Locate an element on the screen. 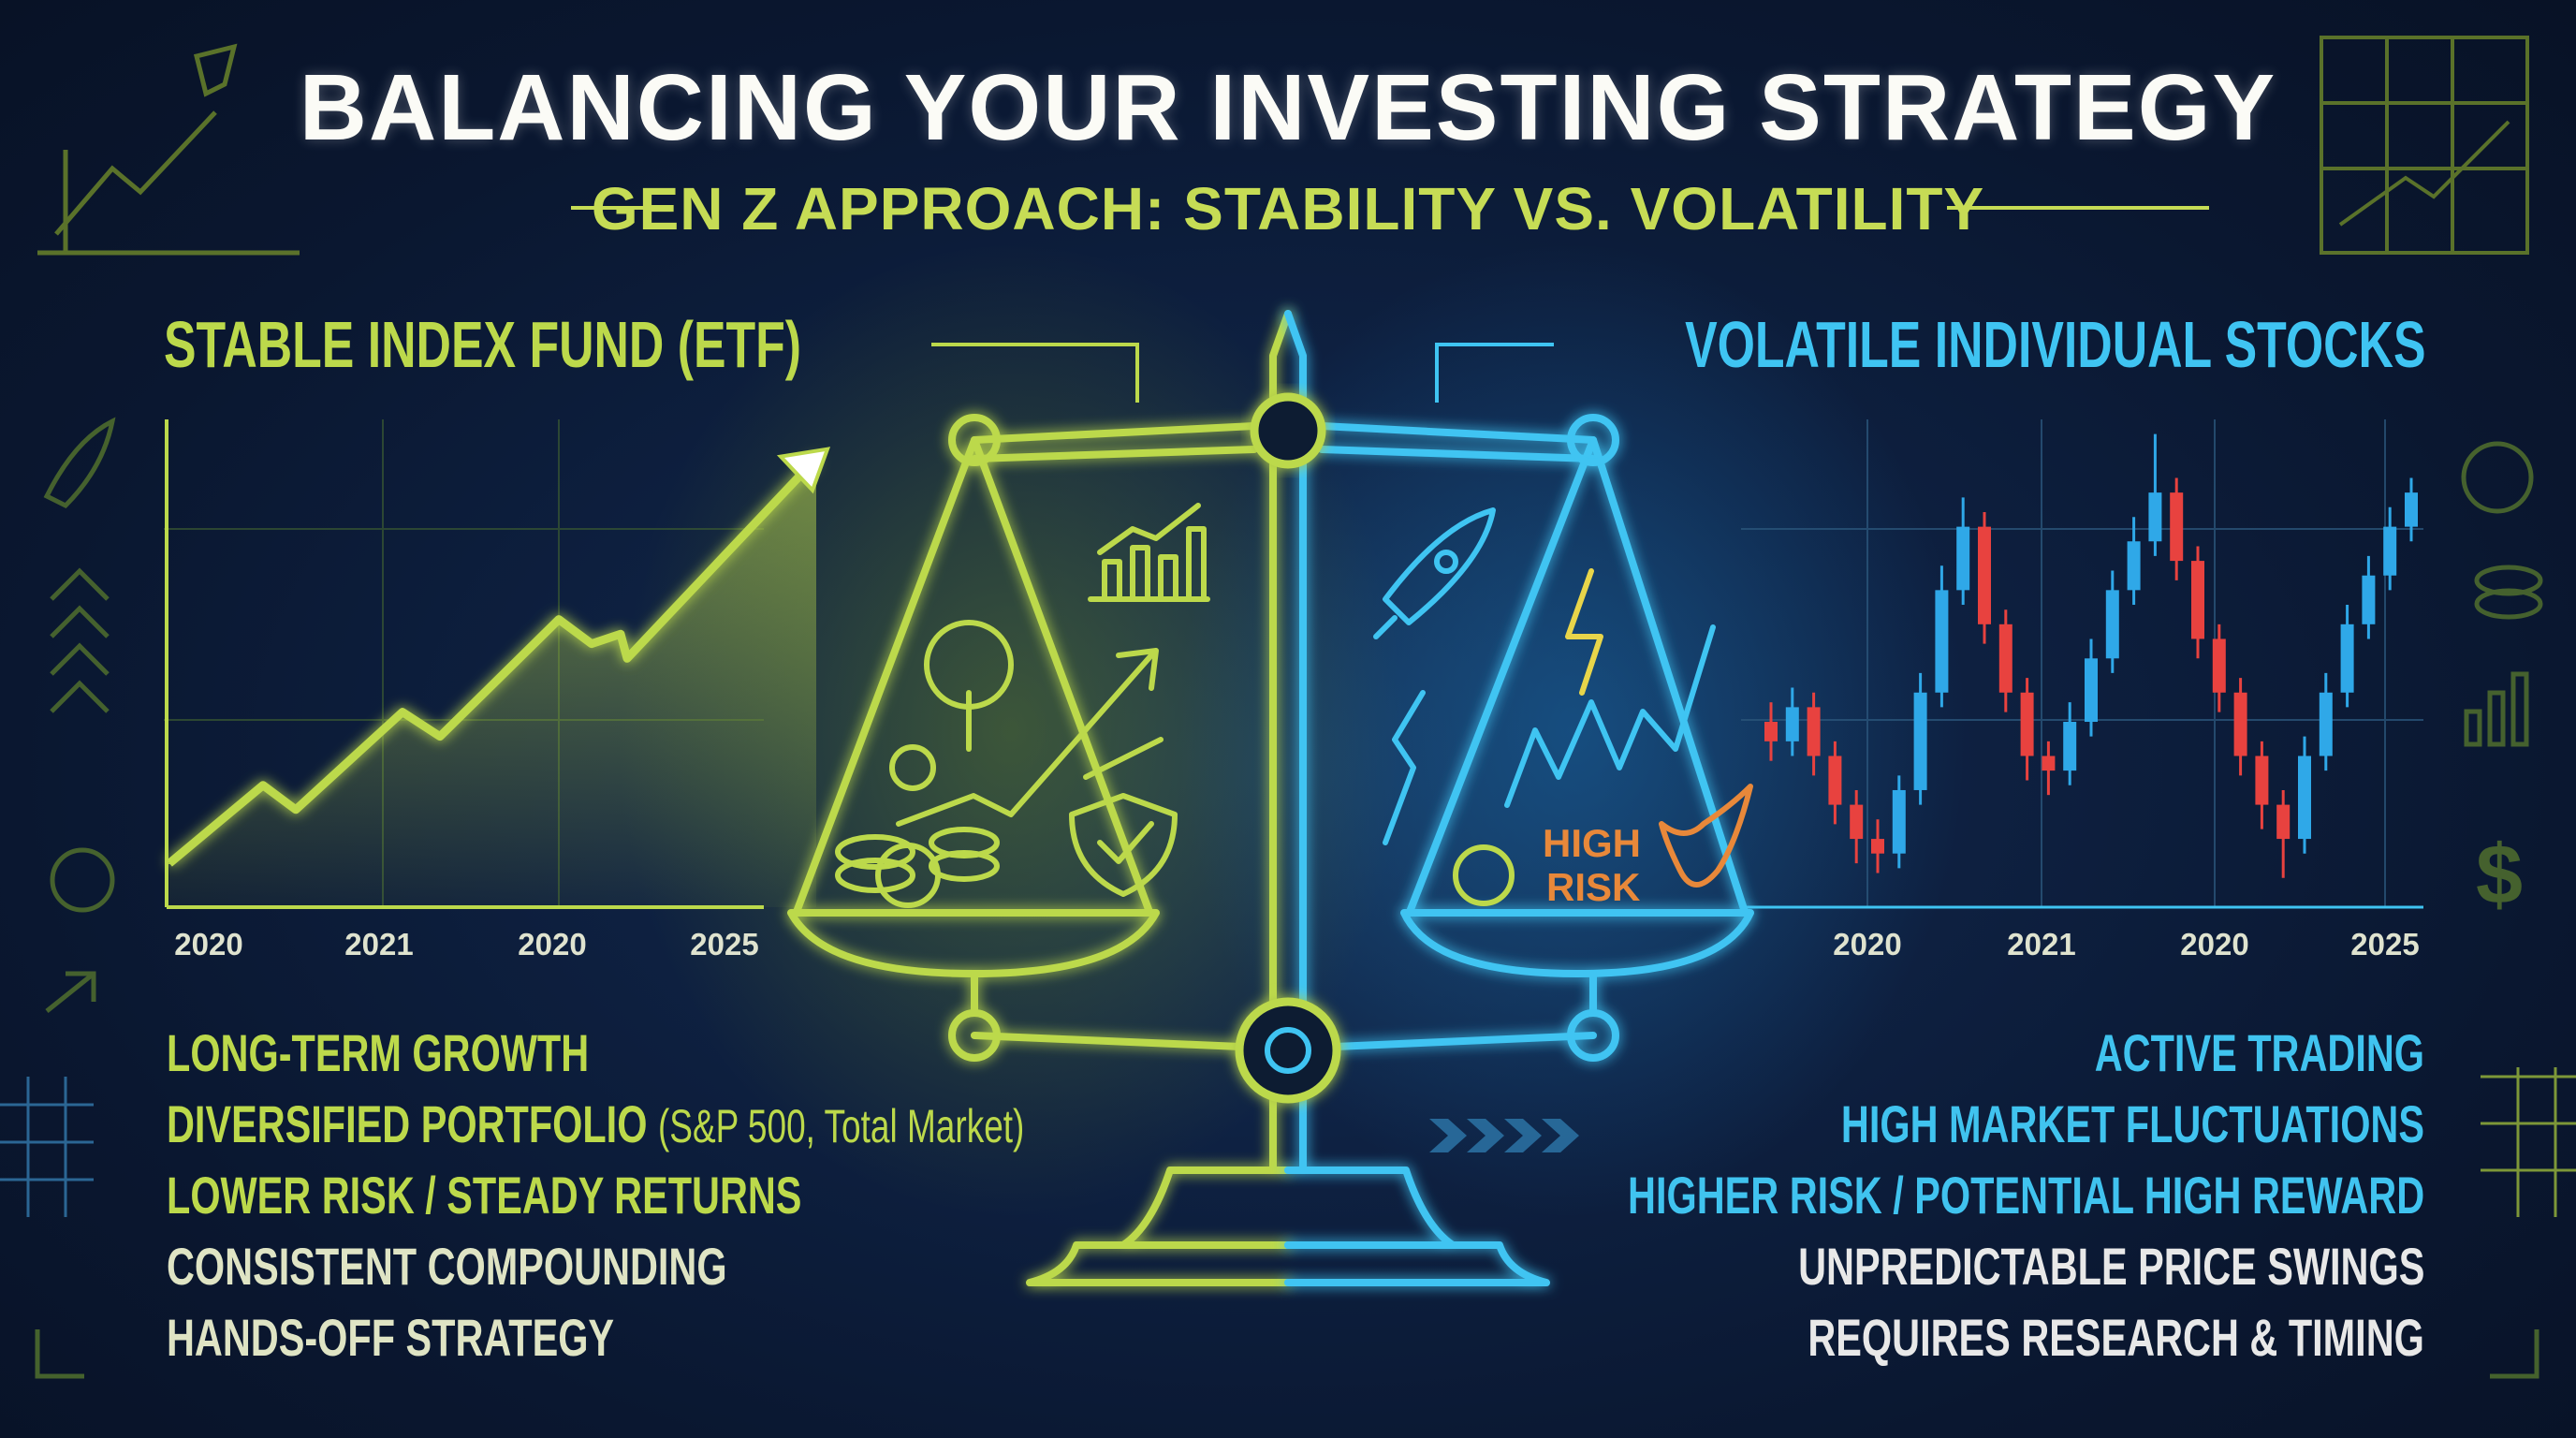 This screenshot has width=2576, height=1438. high-risk-label-line1: HIGH is located at coordinates (1592, 843).